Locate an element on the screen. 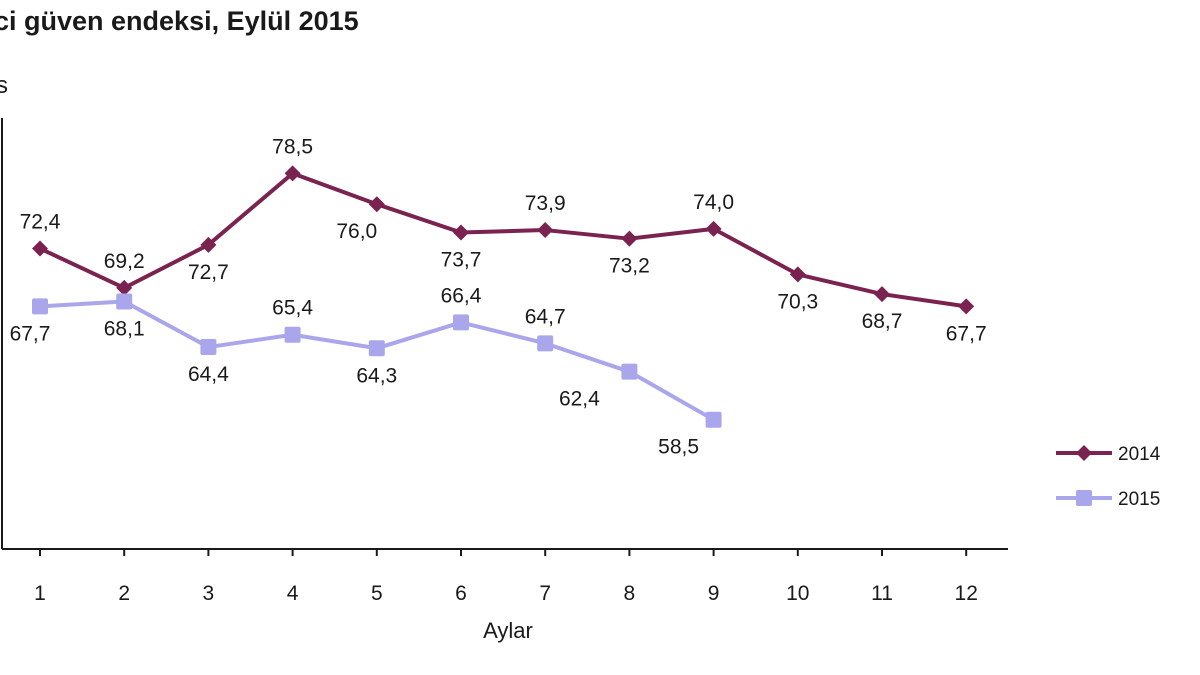  data-label-2014-10: 70,3 is located at coordinates (797, 301).